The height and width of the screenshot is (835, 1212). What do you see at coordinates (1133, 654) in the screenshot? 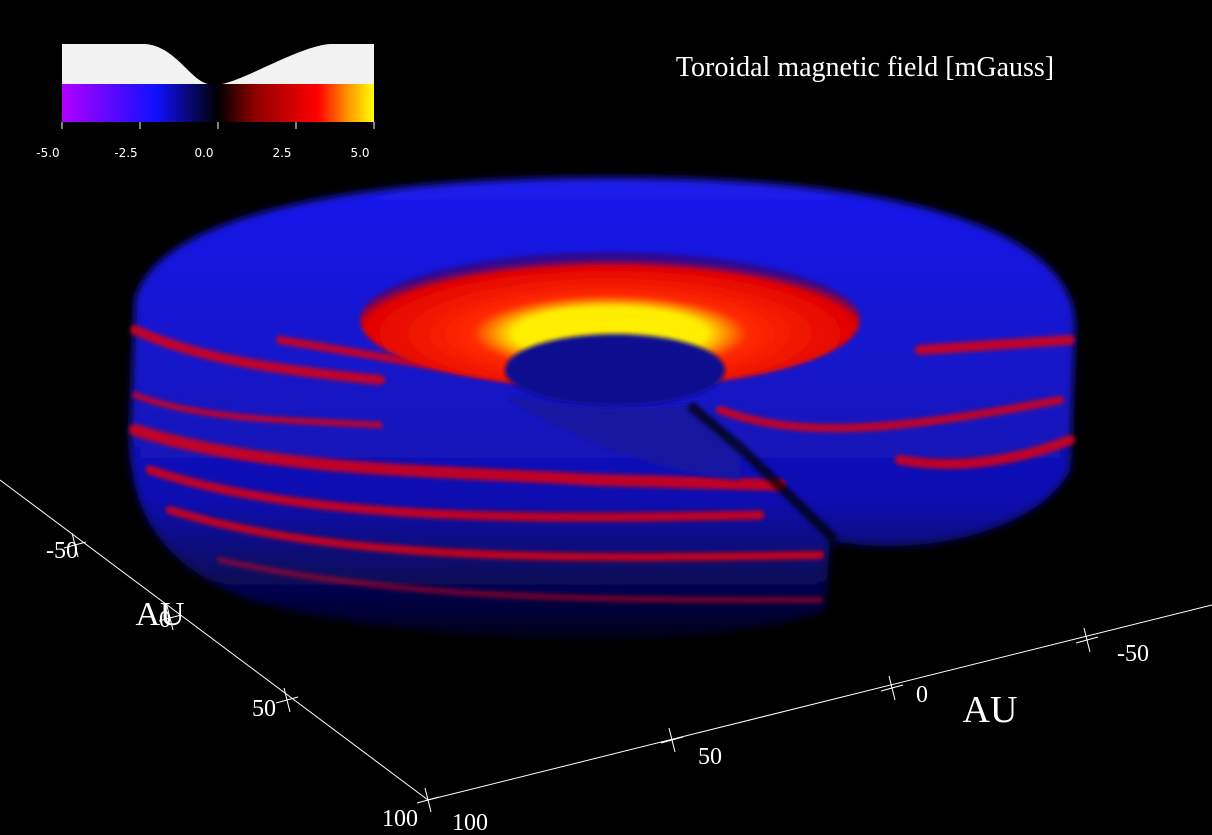
I see `bottom-tick-label: -50` at bounding box center [1133, 654].